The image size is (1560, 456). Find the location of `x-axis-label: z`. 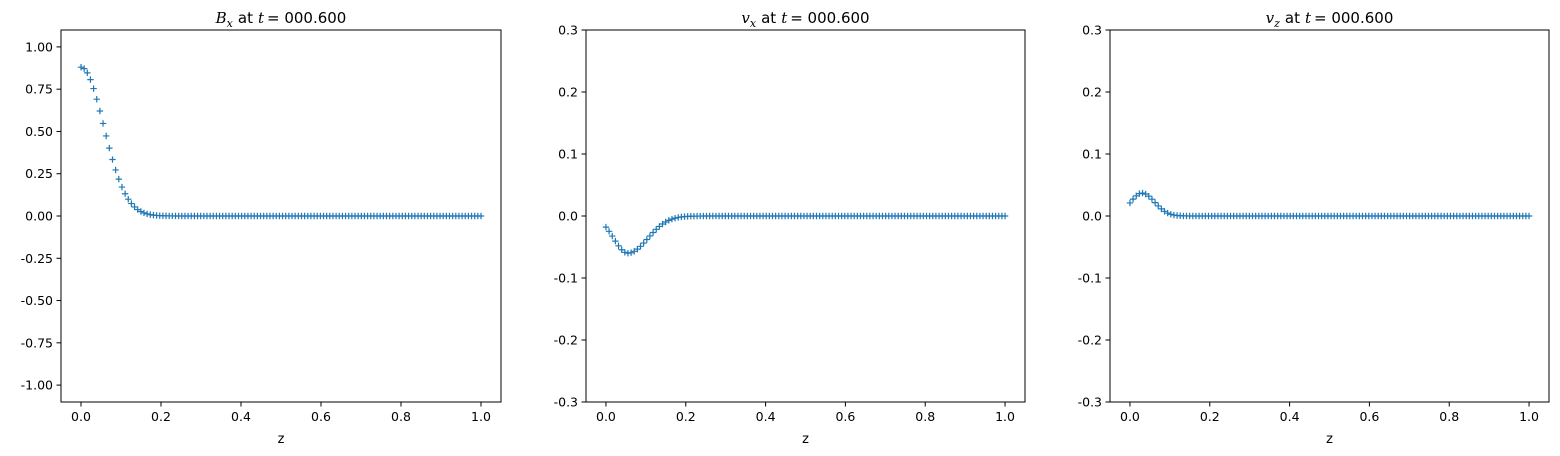

x-axis-label: z is located at coordinates (1329, 439).